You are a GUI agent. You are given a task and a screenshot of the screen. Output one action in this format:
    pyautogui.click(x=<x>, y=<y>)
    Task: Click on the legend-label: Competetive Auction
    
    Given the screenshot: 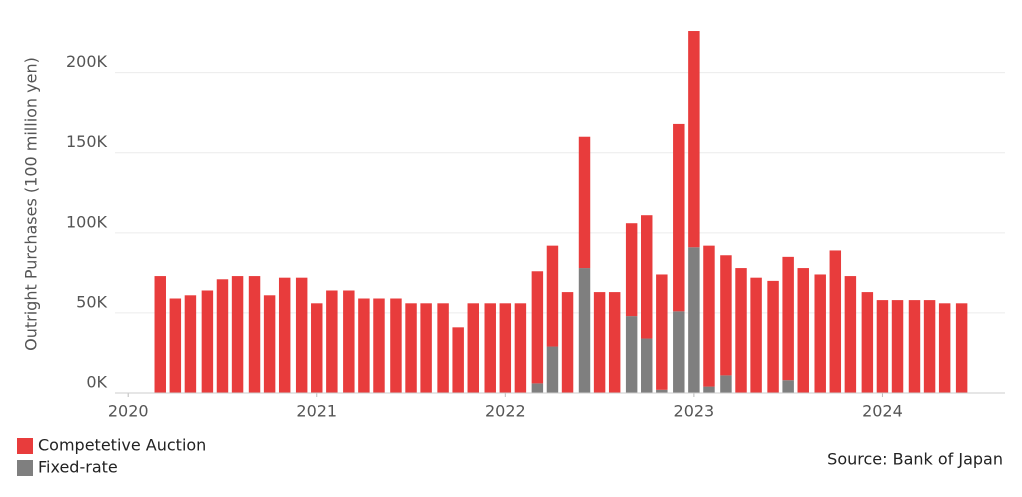 What is the action you would take?
    pyautogui.click(x=122, y=445)
    